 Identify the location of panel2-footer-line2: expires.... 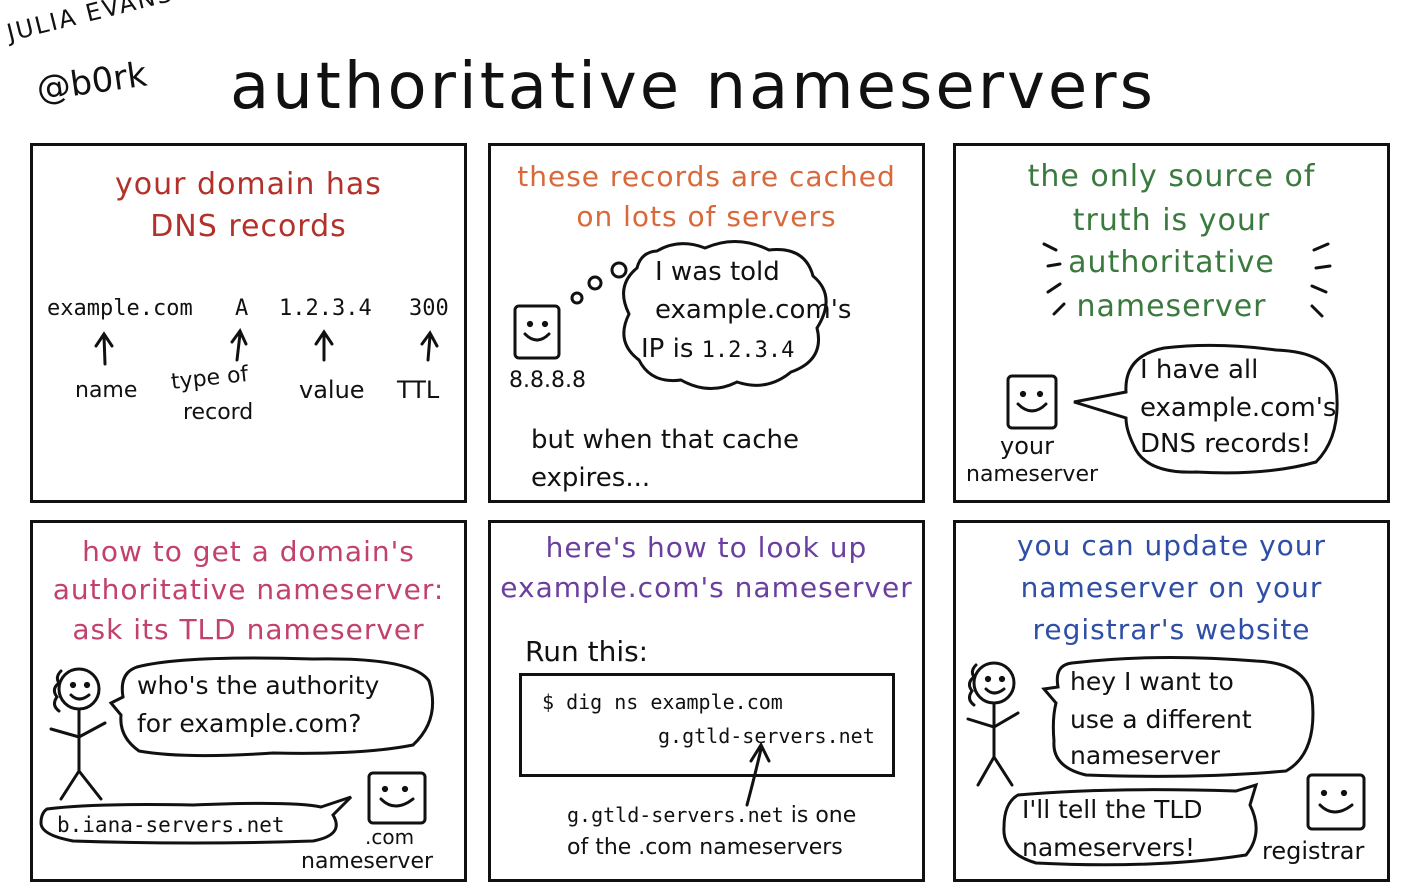
(591, 478).